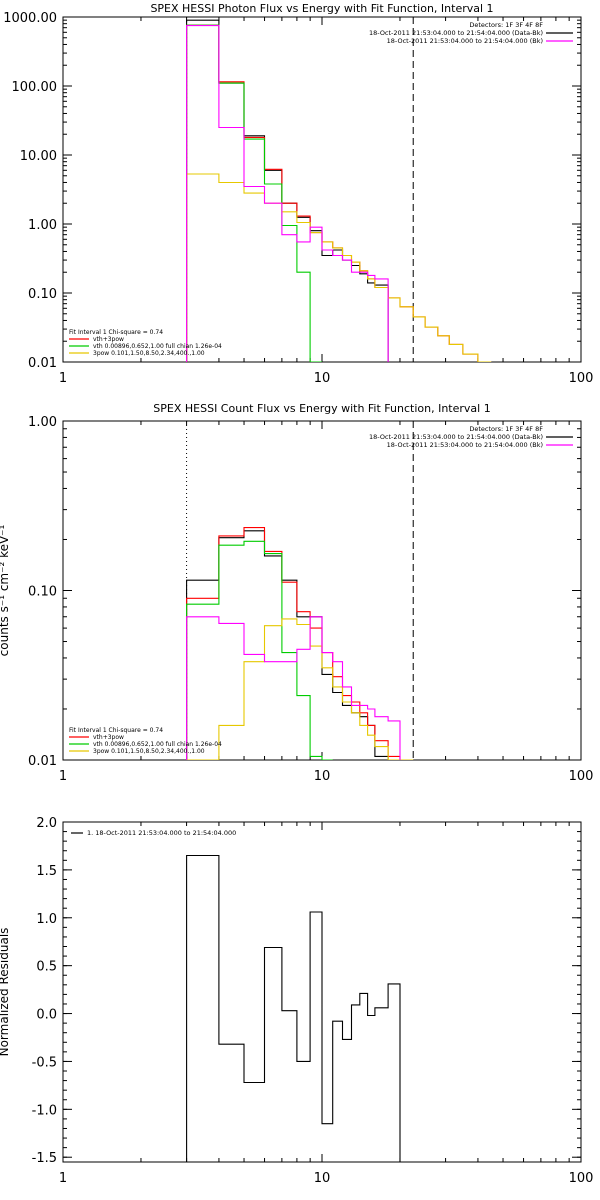 This screenshot has height=1200, width=600. What do you see at coordinates (44, 1110) in the screenshot?
I see `residuals-y-tick-label: -1.0` at bounding box center [44, 1110].